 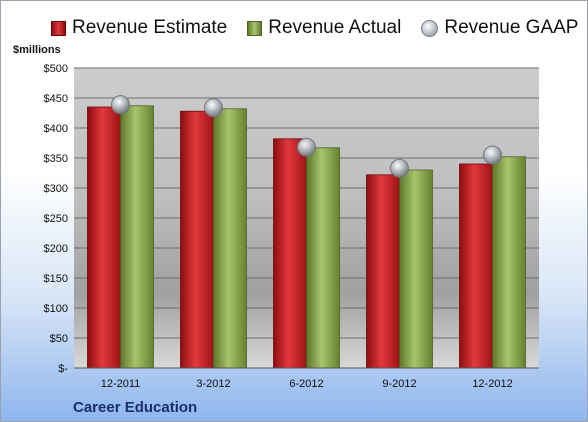 What do you see at coordinates (37, 50) in the screenshot?
I see `y-axis-label: $millions` at bounding box center [37, 50].